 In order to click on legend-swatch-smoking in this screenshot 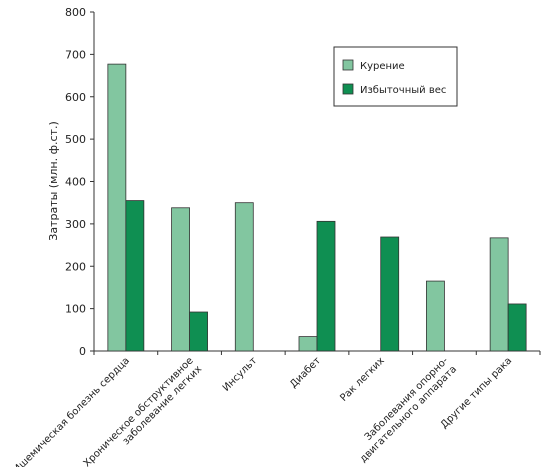, I will do `click(348, 65)`.